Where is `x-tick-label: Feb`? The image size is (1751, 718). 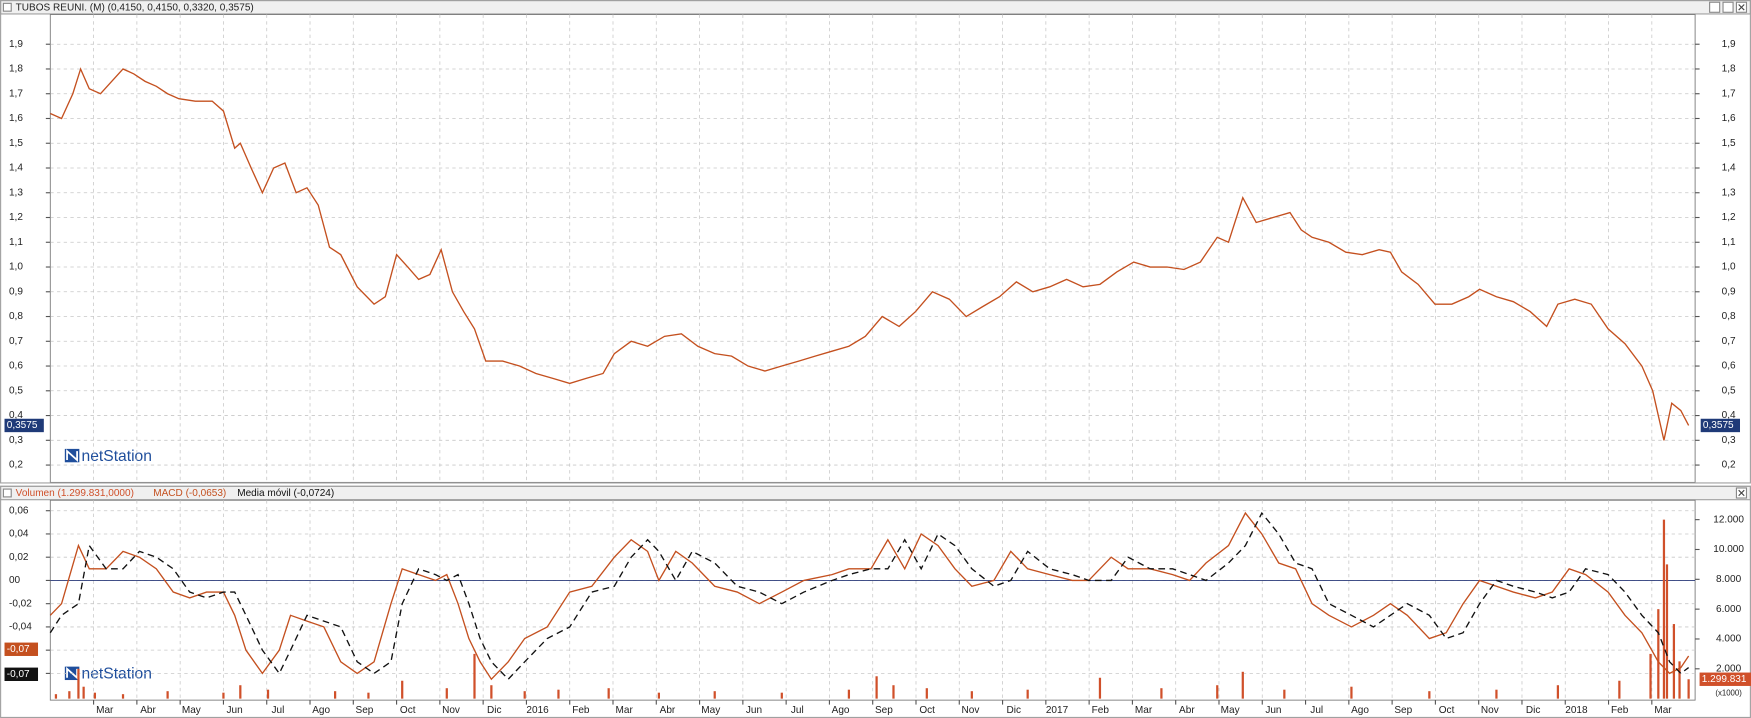
x-tick-label: Feb is located at coordinates (1101, 710).